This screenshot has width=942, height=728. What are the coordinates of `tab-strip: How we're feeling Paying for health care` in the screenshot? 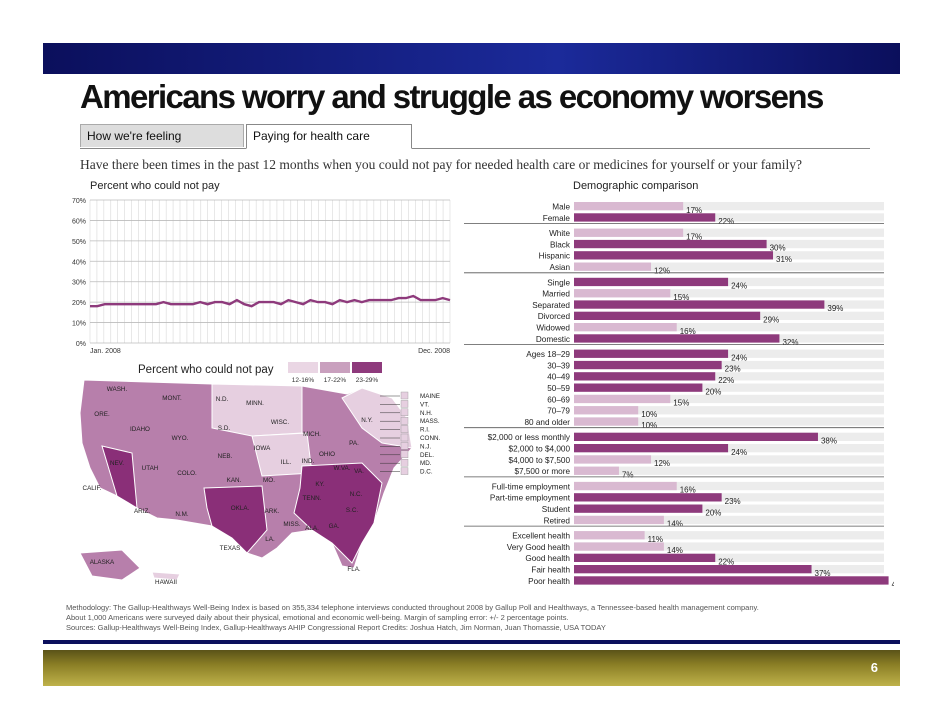 It's located at (475, 136).